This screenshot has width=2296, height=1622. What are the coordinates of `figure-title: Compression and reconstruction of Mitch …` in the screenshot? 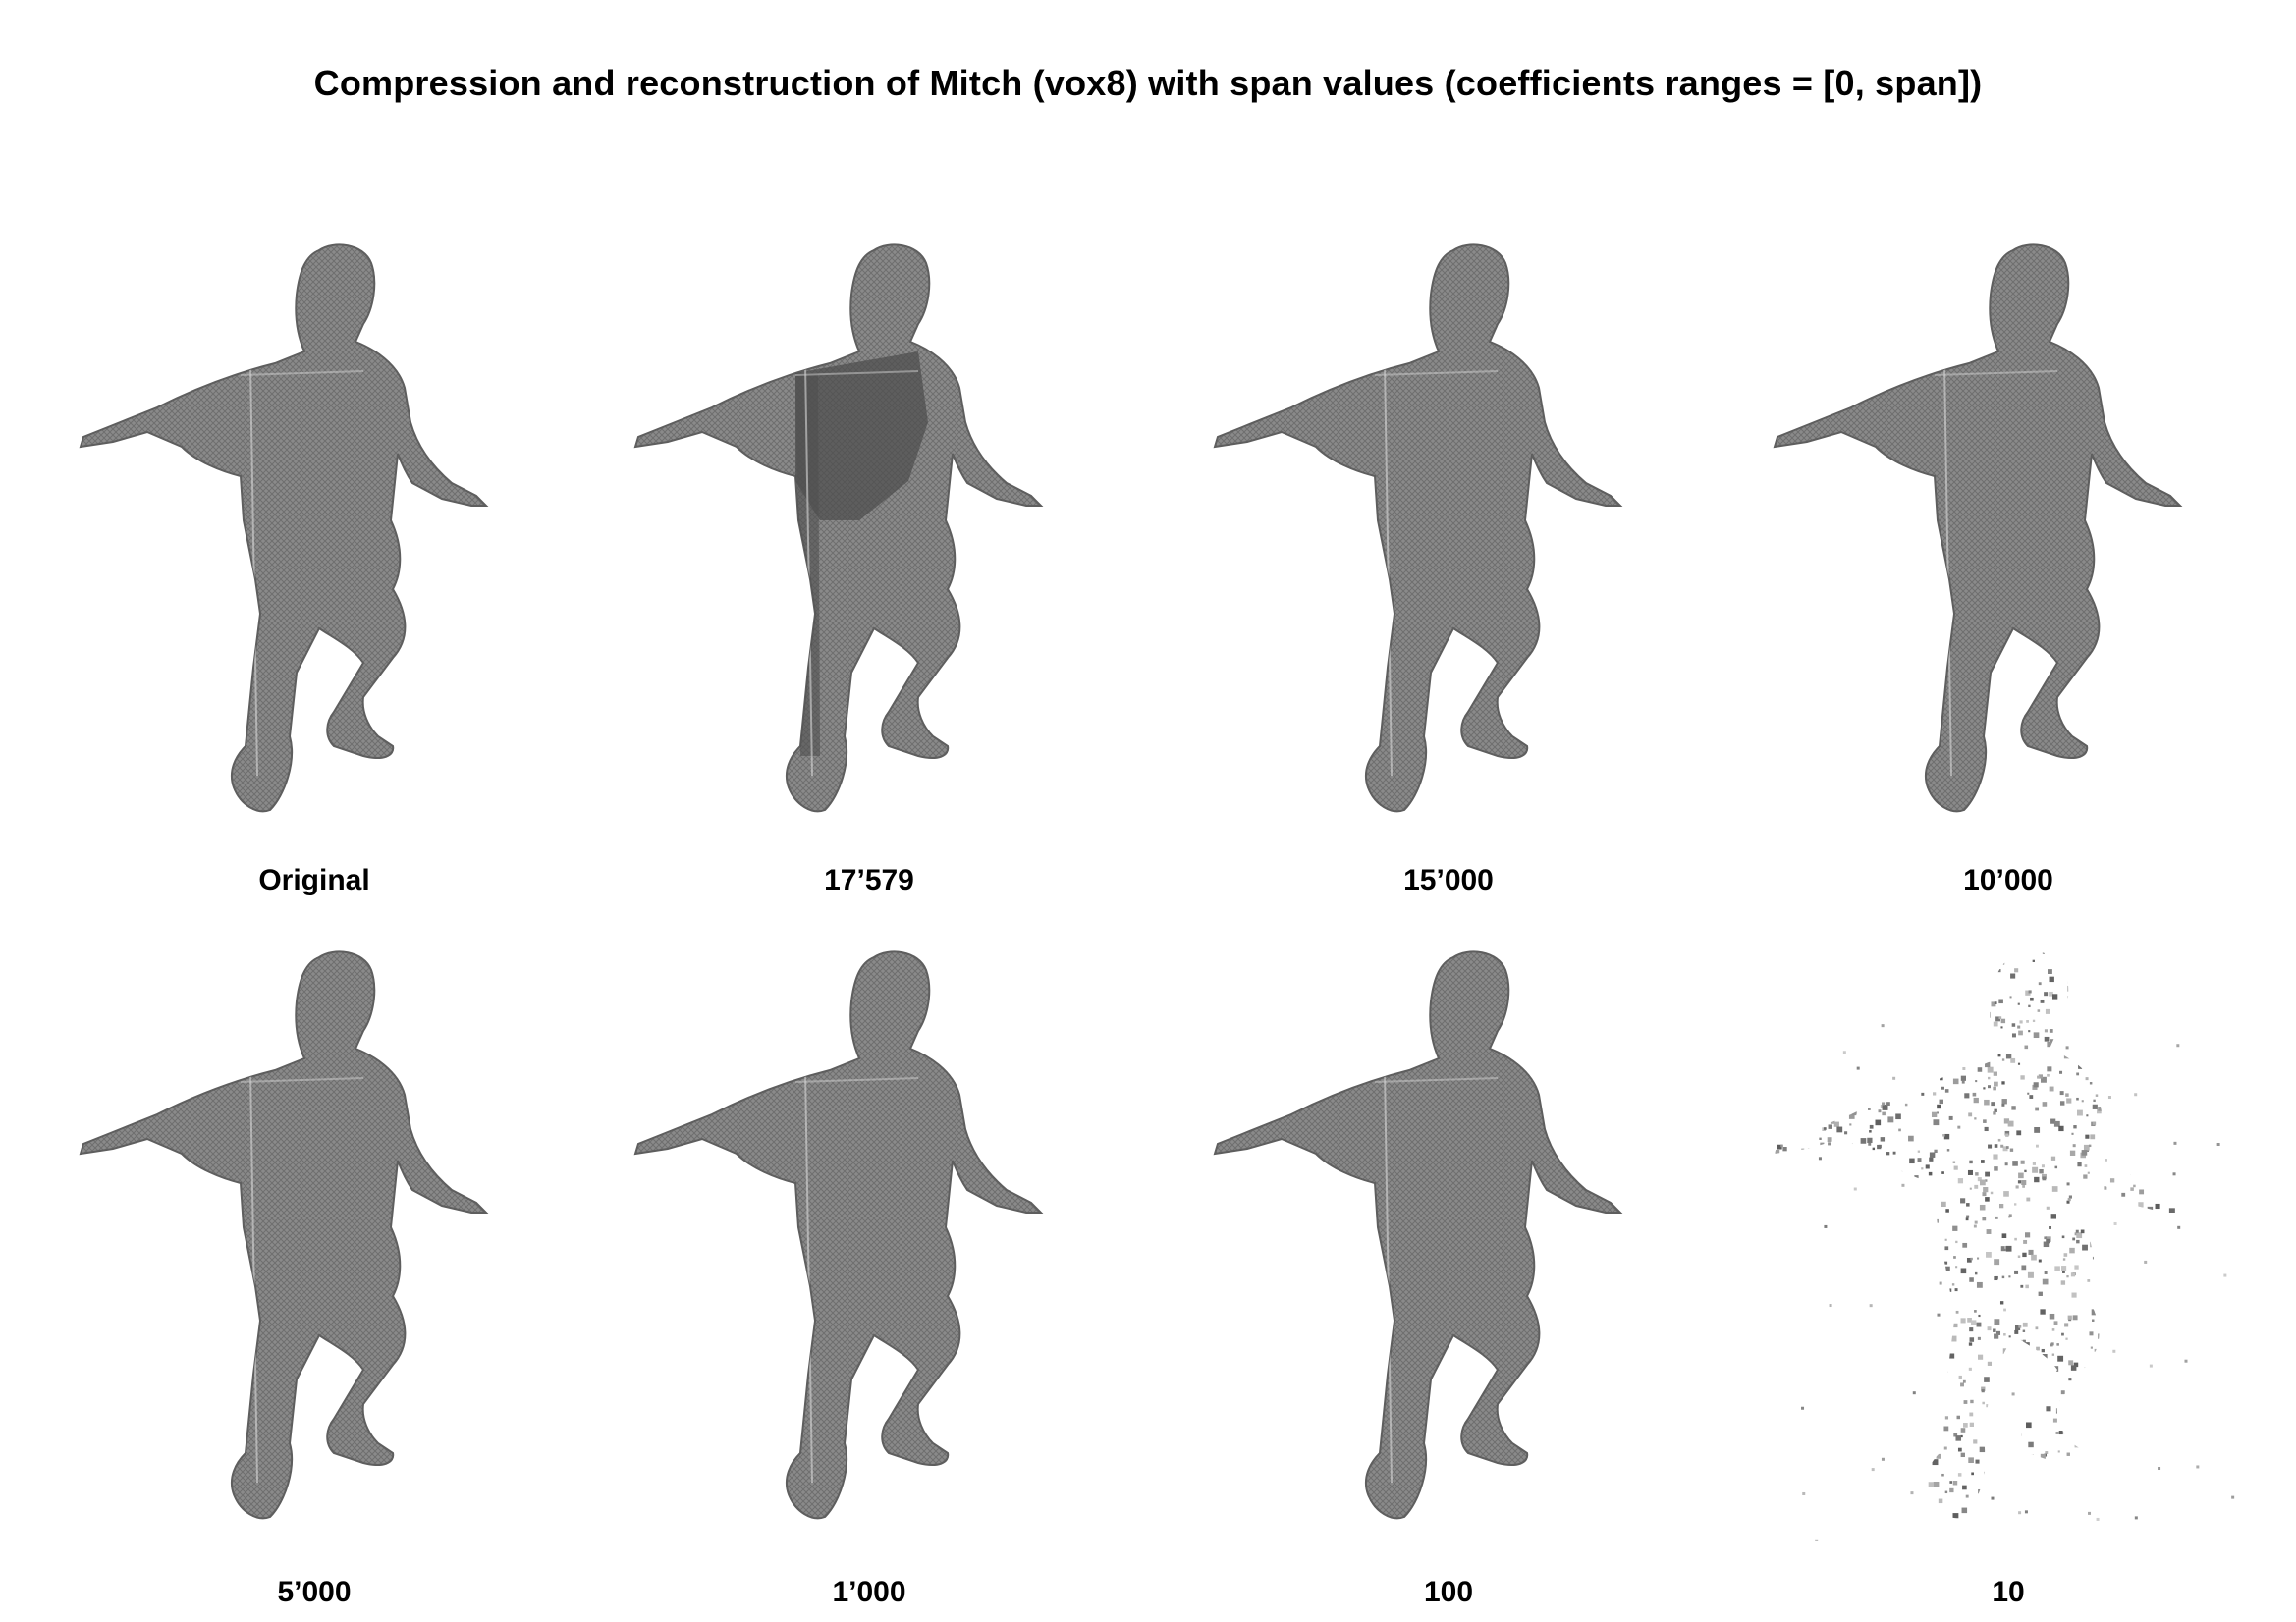 It's located at (1148, 83).